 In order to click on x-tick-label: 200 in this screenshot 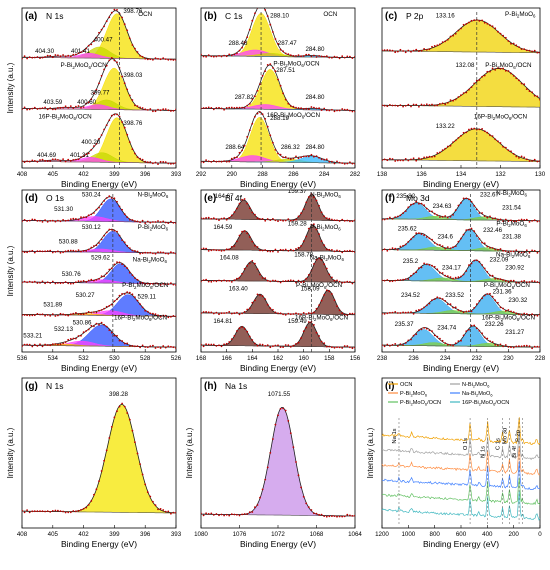, I will do `click(514, 534)`.